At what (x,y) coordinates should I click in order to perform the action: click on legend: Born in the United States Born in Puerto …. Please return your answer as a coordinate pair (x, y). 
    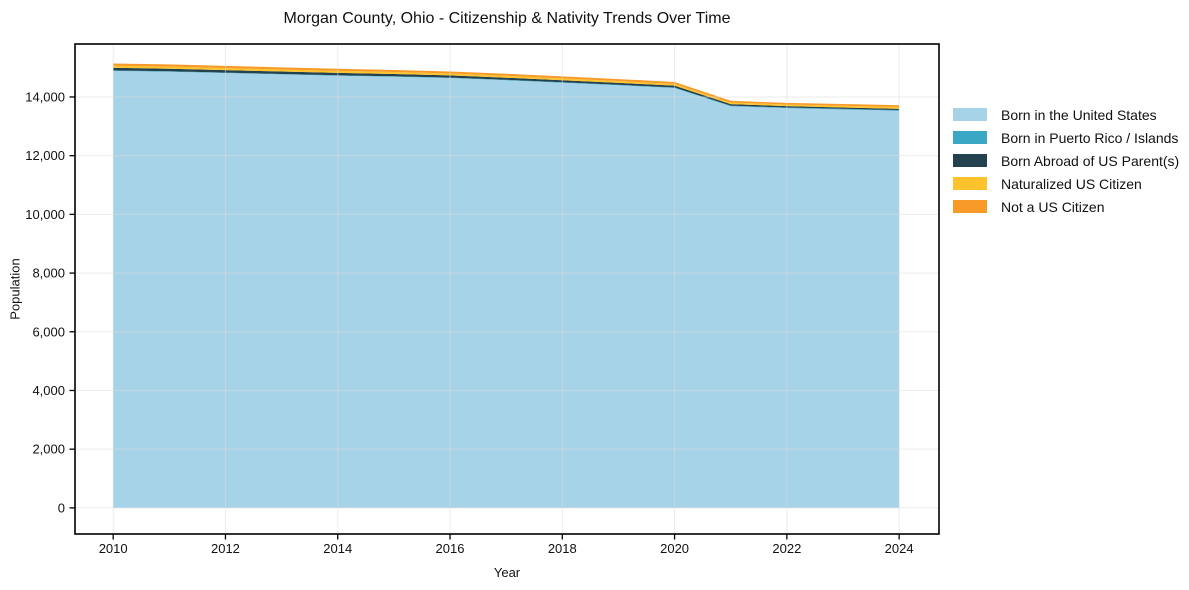
    Looking at the image, I should click on (1066, 160).